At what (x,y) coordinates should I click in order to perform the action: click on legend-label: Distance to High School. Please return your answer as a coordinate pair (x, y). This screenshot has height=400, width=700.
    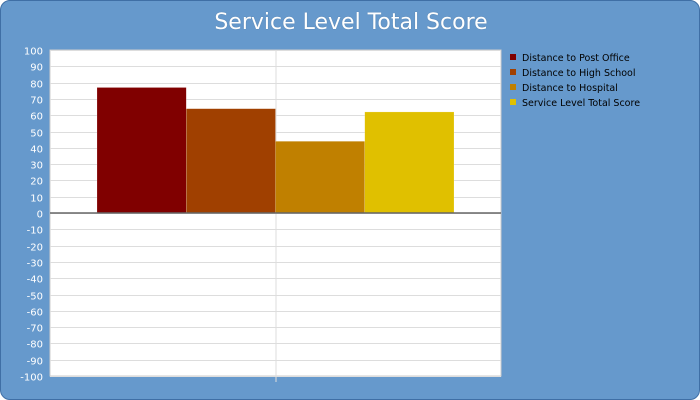
    Looking at the image, I should click on (579, 73).